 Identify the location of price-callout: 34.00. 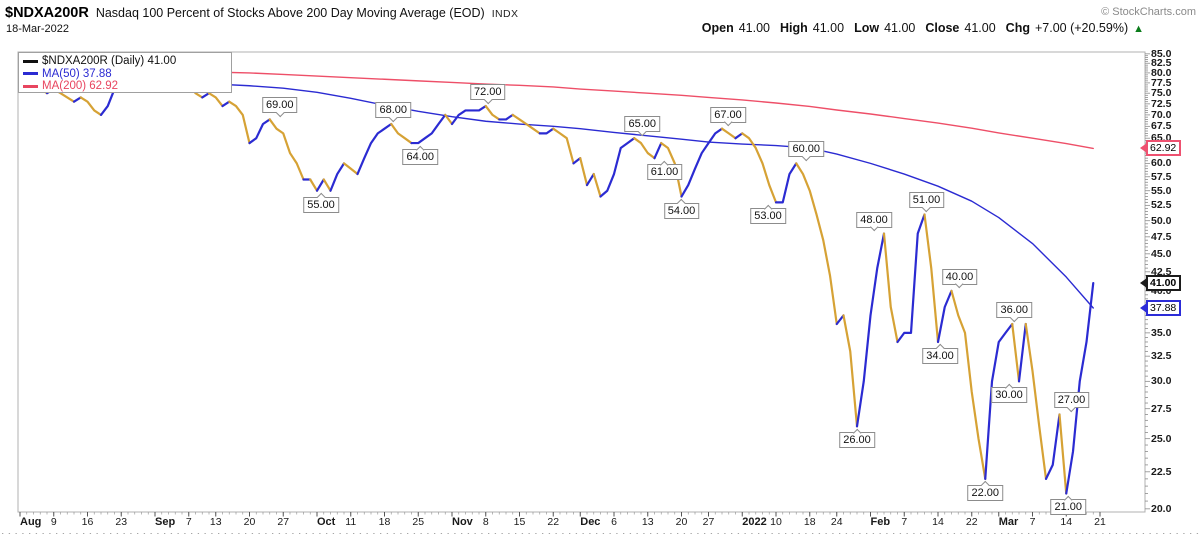
(940, 355).